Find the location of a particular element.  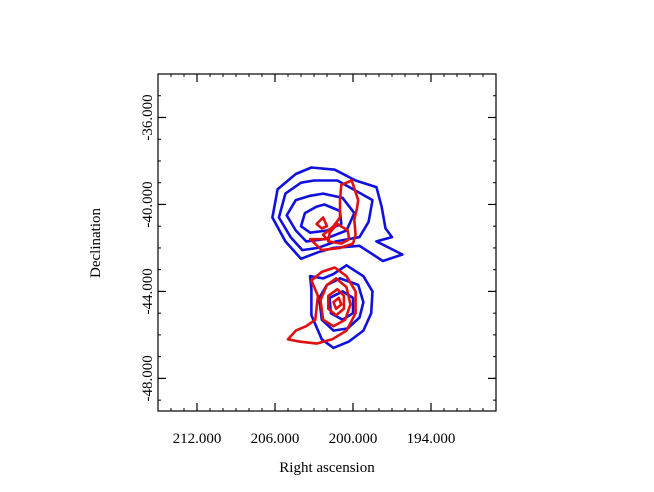

contour-lines is located at coordinates (337, 258).